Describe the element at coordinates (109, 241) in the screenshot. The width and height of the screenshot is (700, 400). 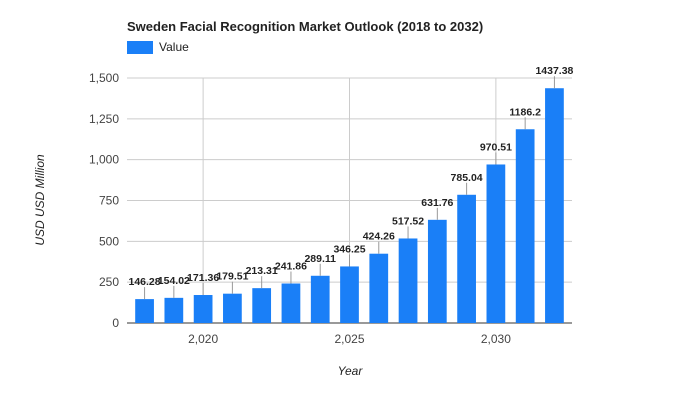
I see `y-tick-label: 500` at that location.